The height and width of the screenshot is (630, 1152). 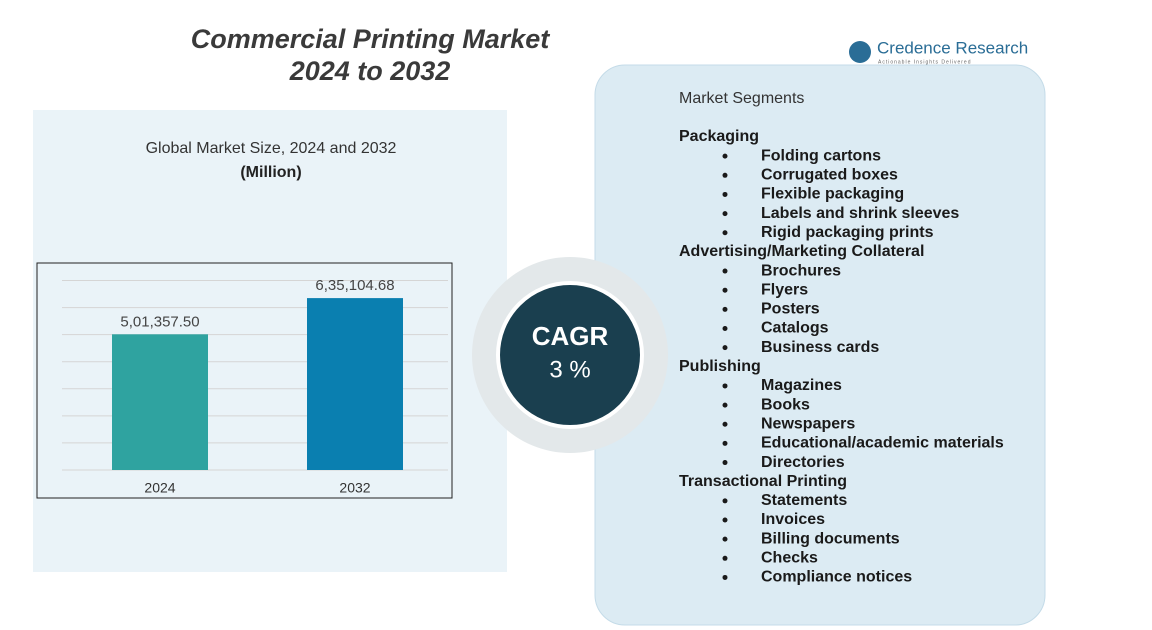 I want to click on segment-item: Checks, so click(x=789, y=558).